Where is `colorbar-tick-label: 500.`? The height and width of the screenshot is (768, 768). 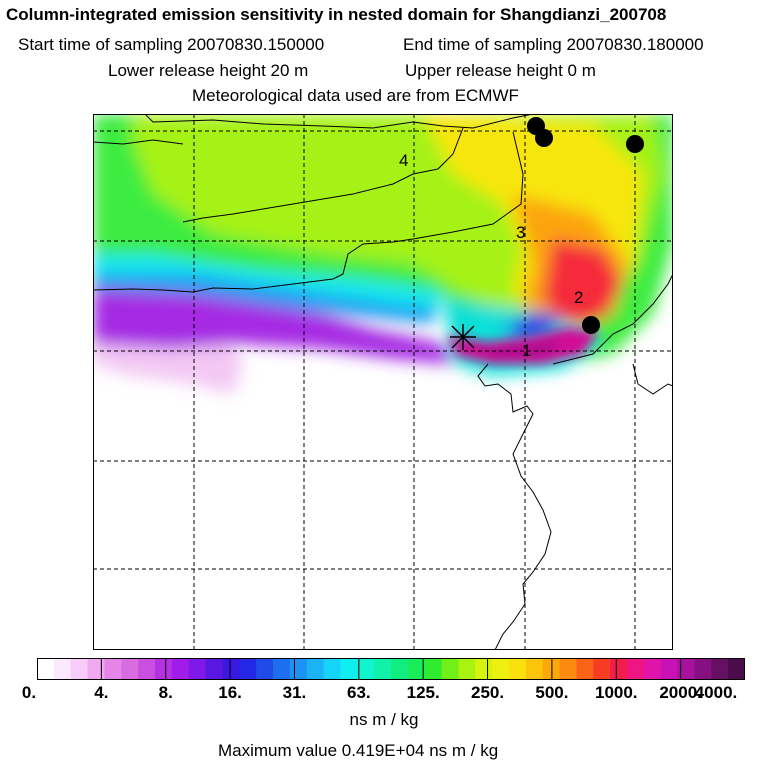
colorbar-tick-label: 500. is located at coordinates (552, 692).